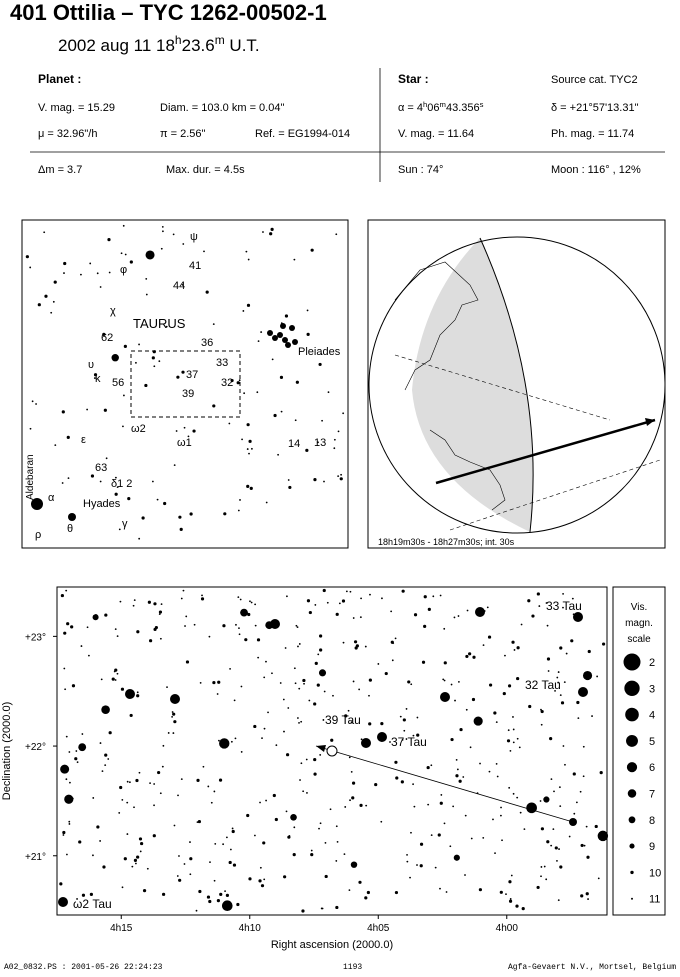 This screenshot has height=977, width=680. What do you see at coordinates (639, 623) in the screenshot?
I see `scale-title: magn.` at bounding box center [639, 623].